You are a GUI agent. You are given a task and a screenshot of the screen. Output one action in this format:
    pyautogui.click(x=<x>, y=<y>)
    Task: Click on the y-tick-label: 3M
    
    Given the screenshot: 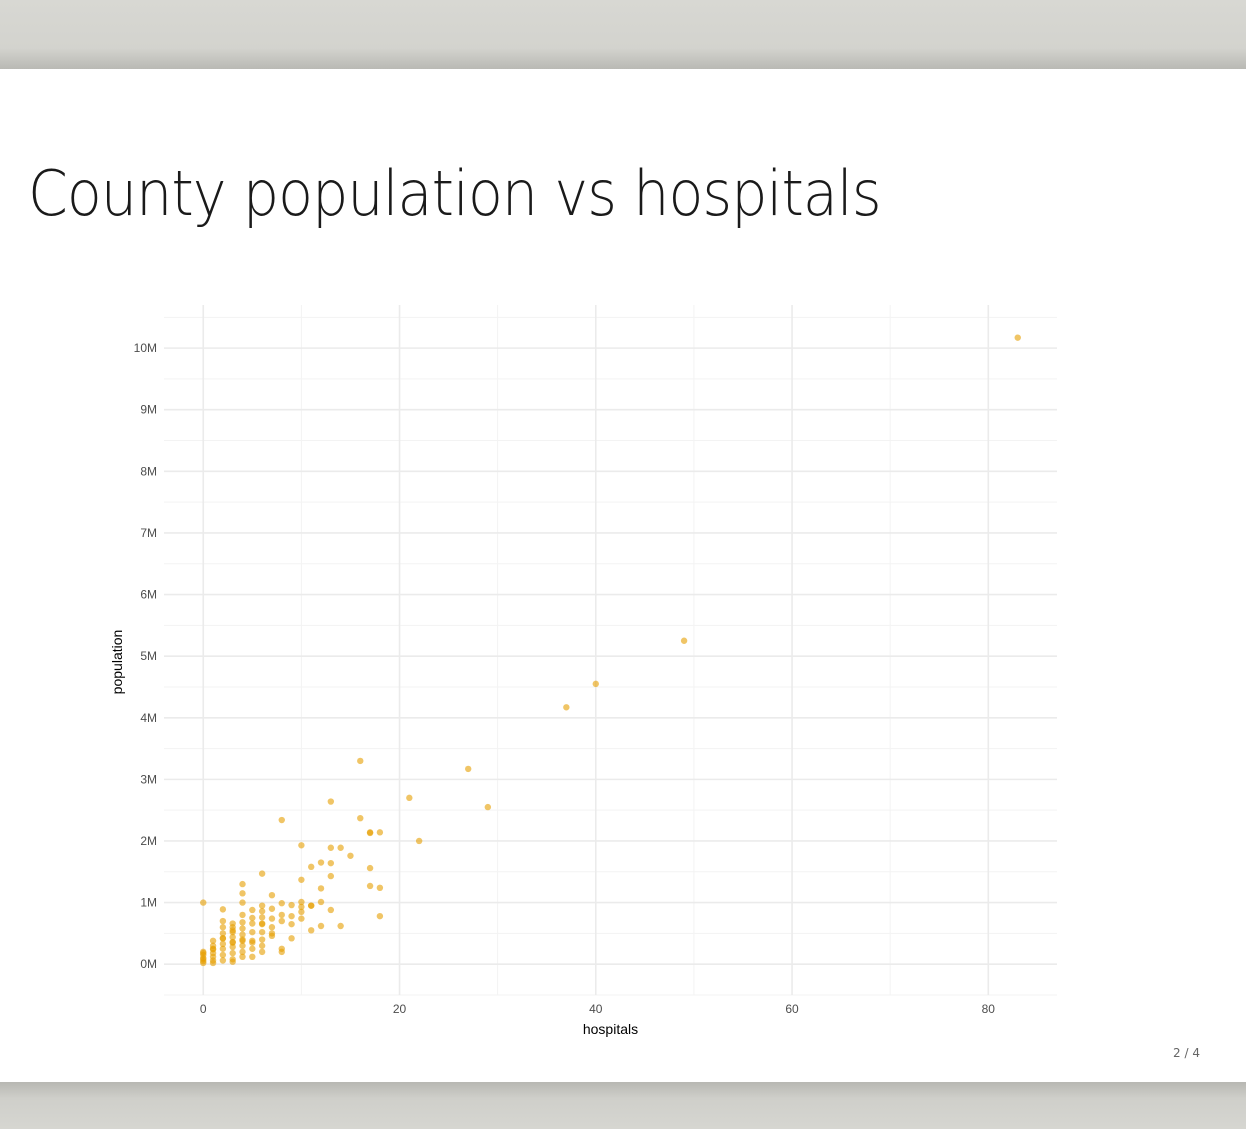 What is the action you would take?
    pyautogui.click(x=148, y=779)
    